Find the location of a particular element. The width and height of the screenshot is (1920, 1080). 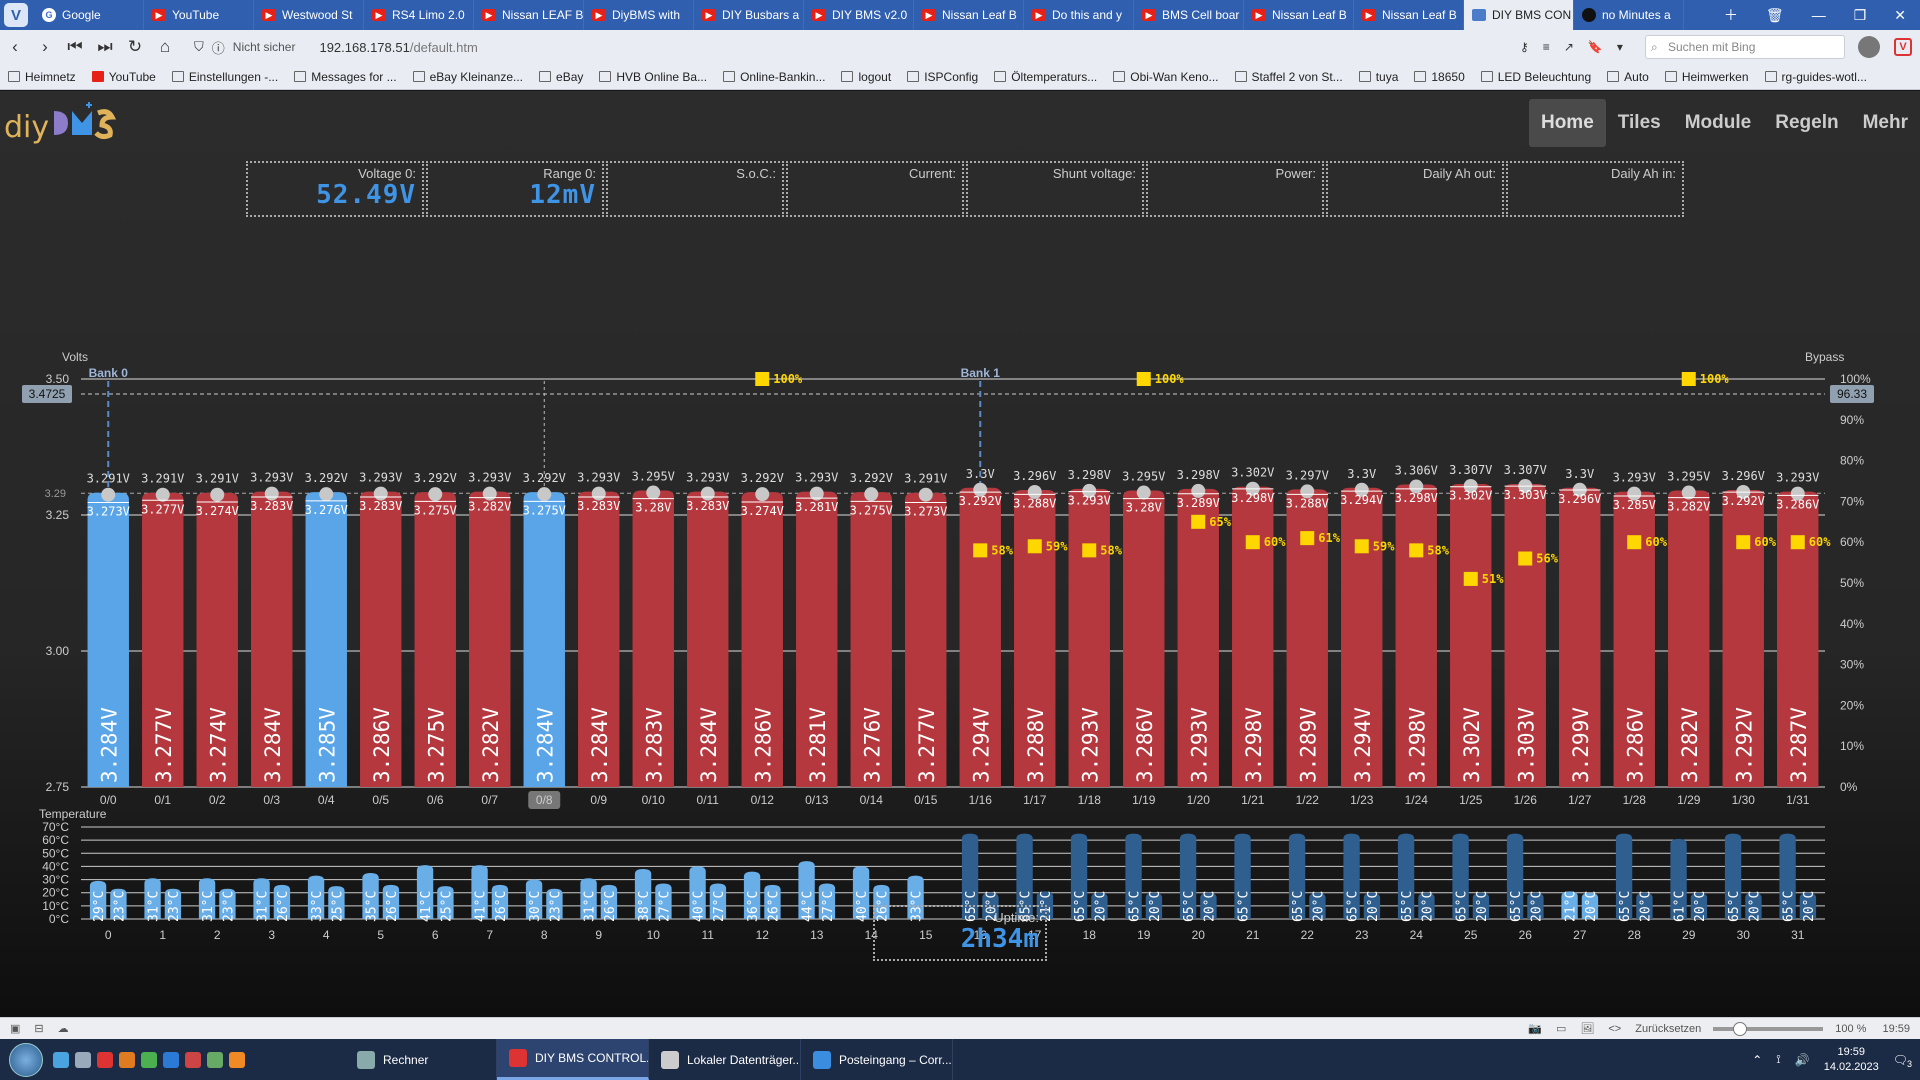

reload-button: ↻ is located at coordinates (135, 46).